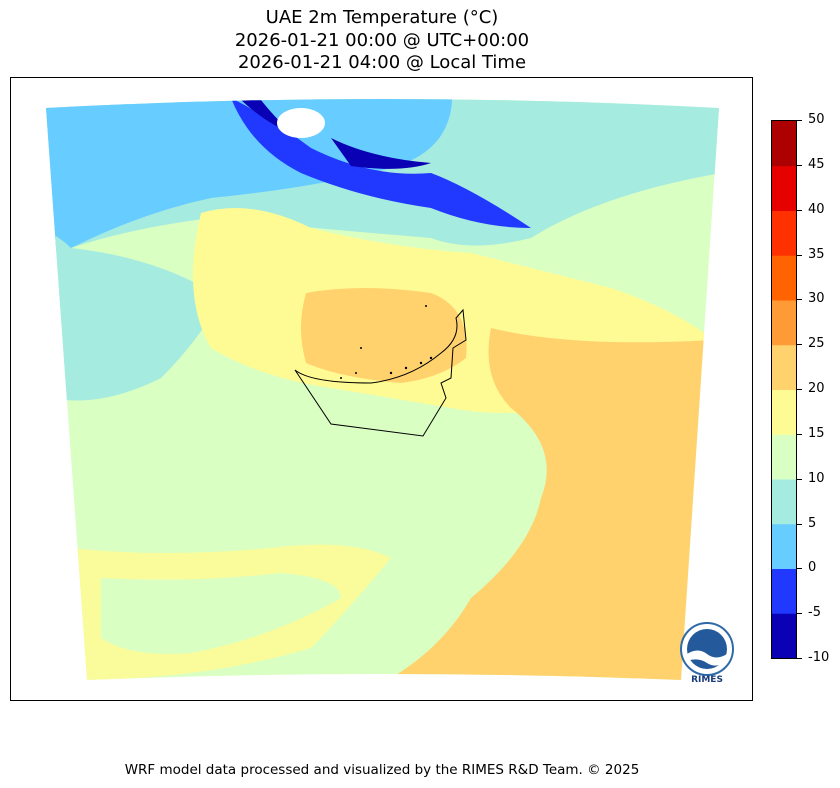 Image resolution: width=840 pixels, height=788 pixels. Describe the element at coordinates (301, 123) in the screenshot. I see `field-white-hole` at that location.